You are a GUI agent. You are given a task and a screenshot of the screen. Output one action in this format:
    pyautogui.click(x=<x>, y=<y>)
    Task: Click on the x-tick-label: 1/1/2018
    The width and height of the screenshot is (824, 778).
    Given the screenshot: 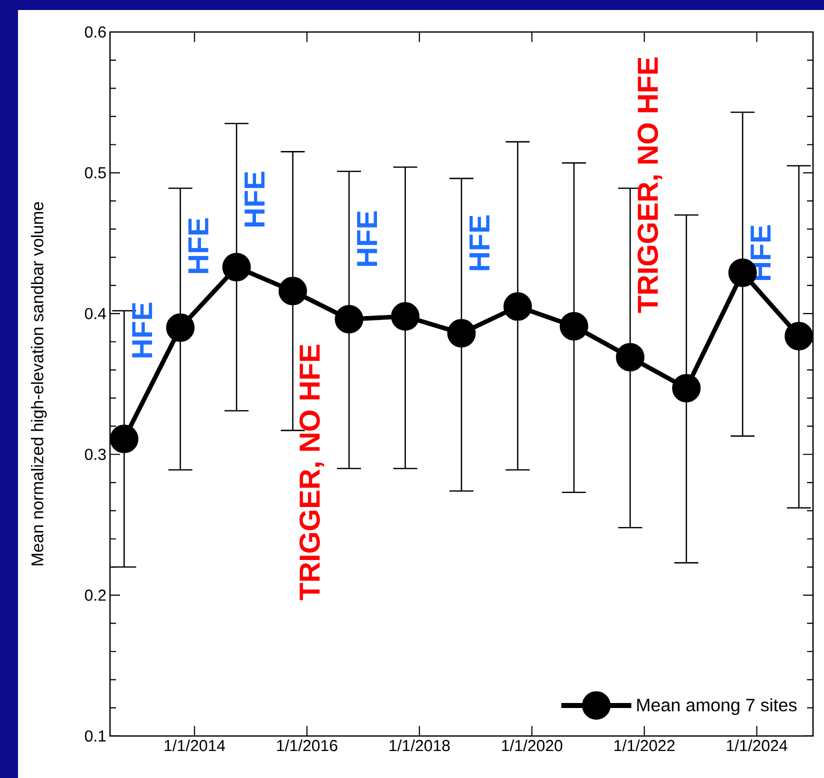 What is the action you would take?
    pyautogui.click(x=420, y=746)
    